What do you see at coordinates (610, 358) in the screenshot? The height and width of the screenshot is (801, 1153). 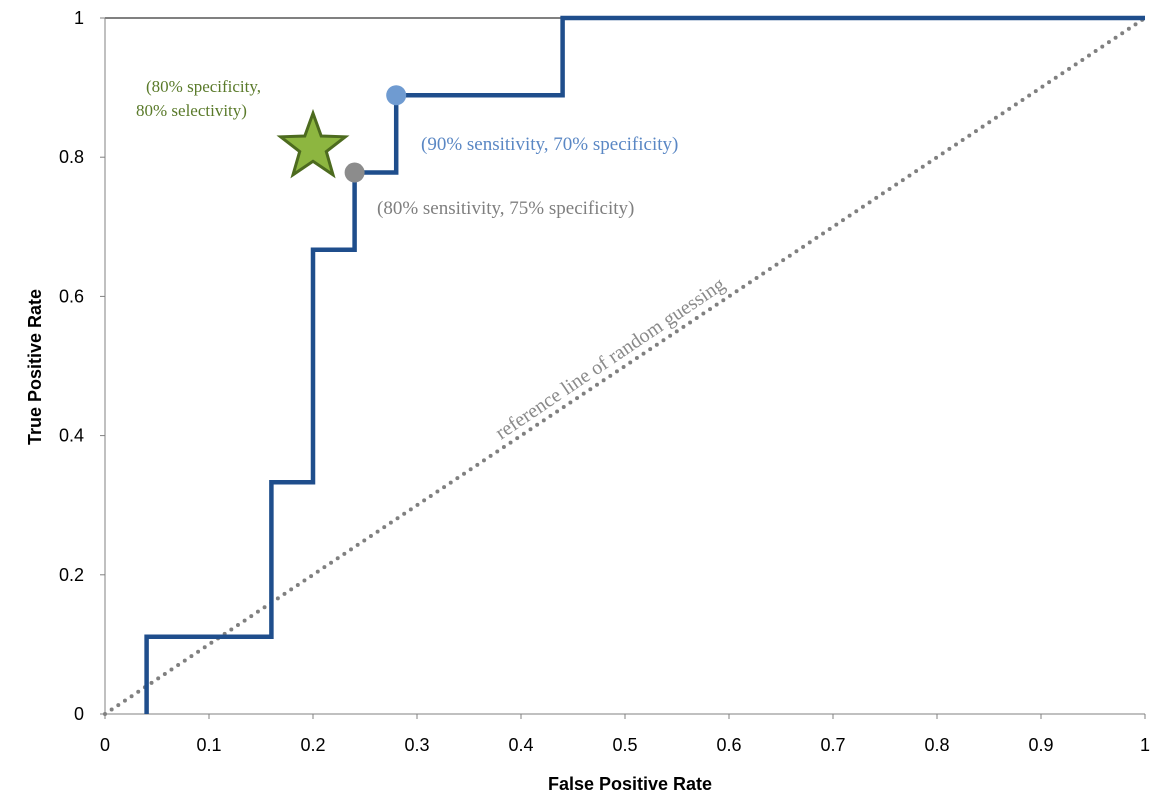 I see `reference-line-label: reference line of random guessing` at bounding box center [610, 358].